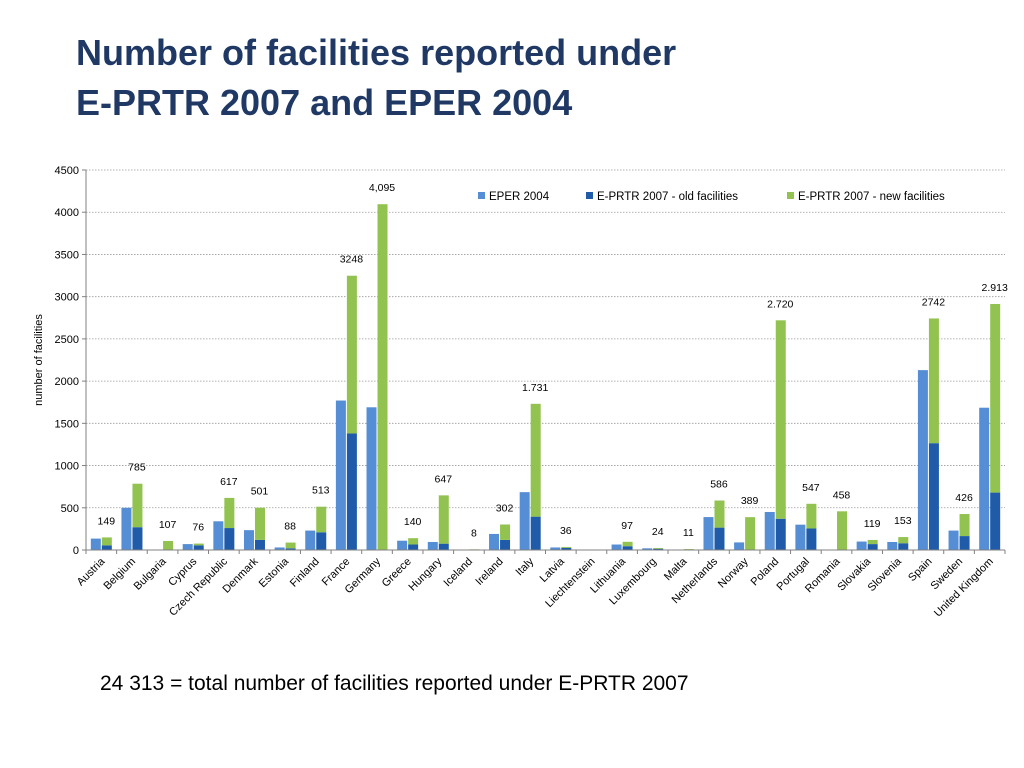  Describe the element at coordinates (733, 572) in the screenshot. I see `x-tick-label: Norway` at that location.